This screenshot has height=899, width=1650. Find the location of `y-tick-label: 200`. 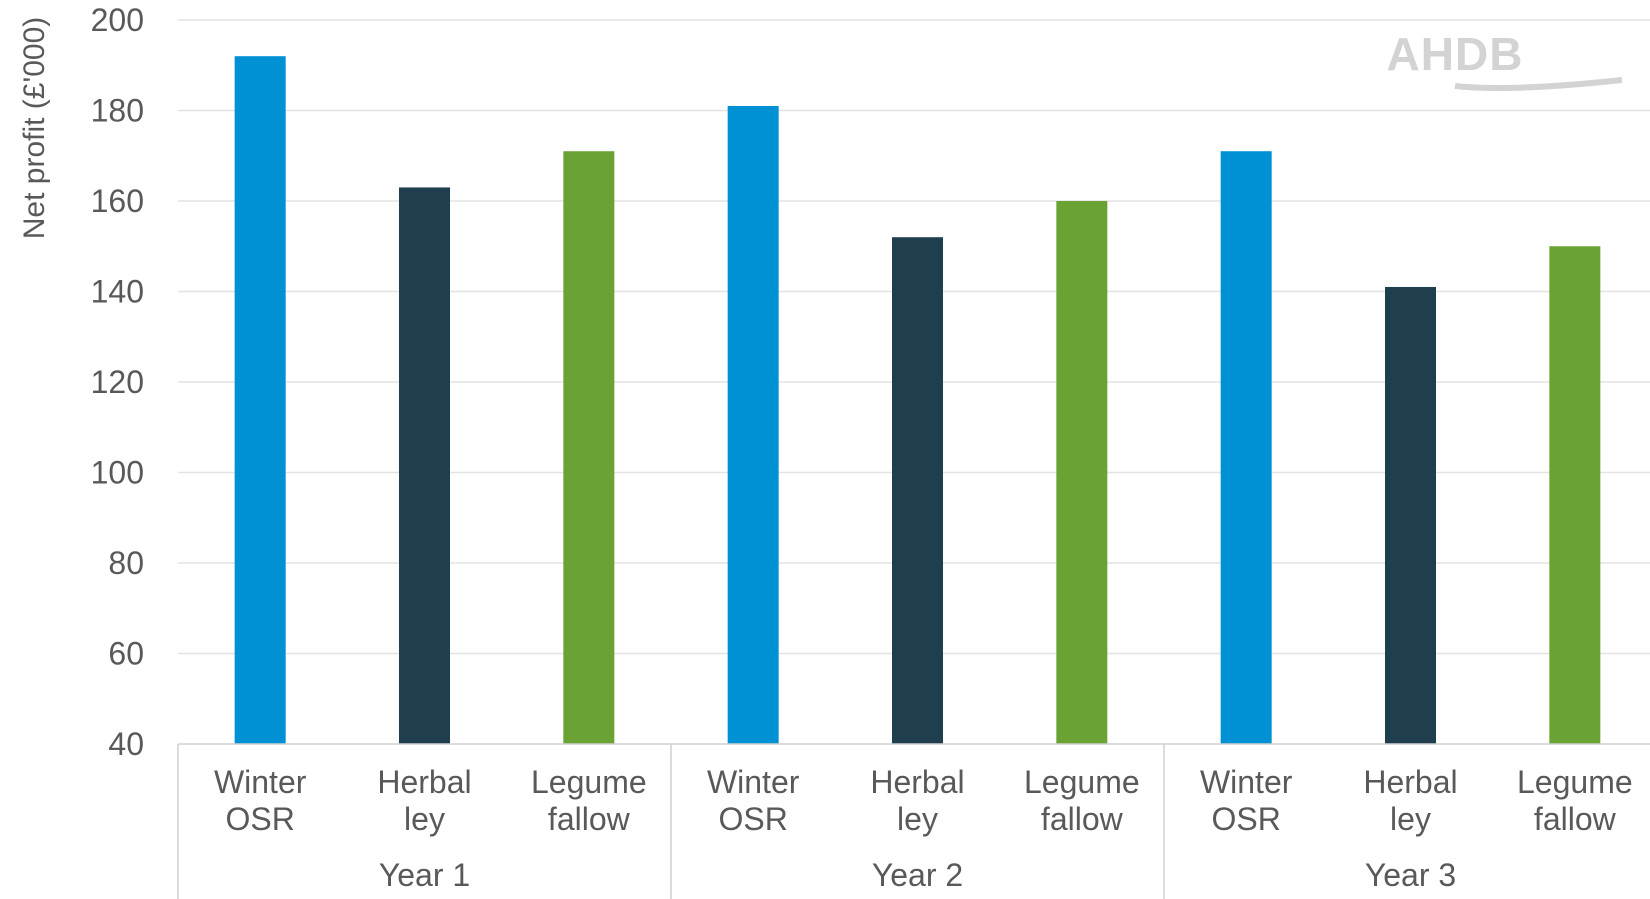

y-tick-label: 200 is located at coordinates (117, 20).